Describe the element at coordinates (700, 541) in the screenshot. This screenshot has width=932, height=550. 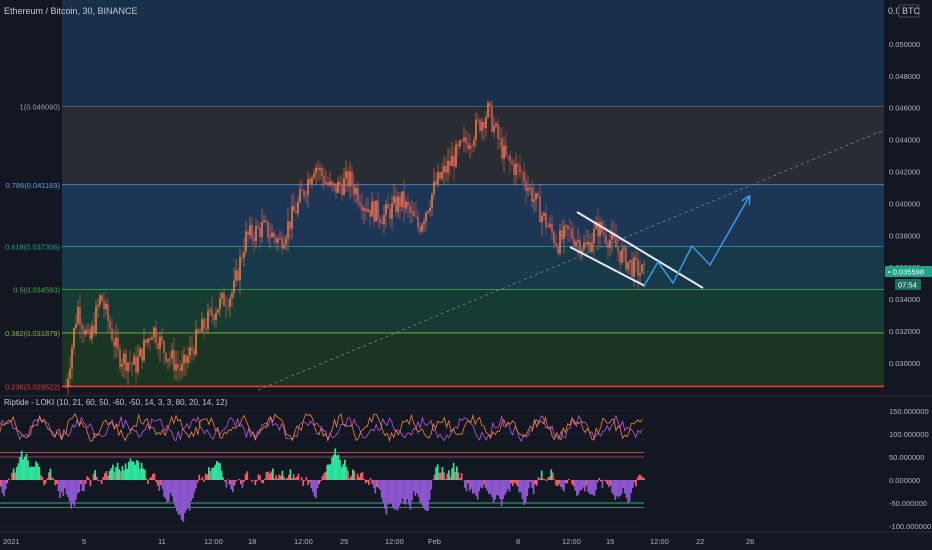
I see `time-tick-label: 22` at that location.